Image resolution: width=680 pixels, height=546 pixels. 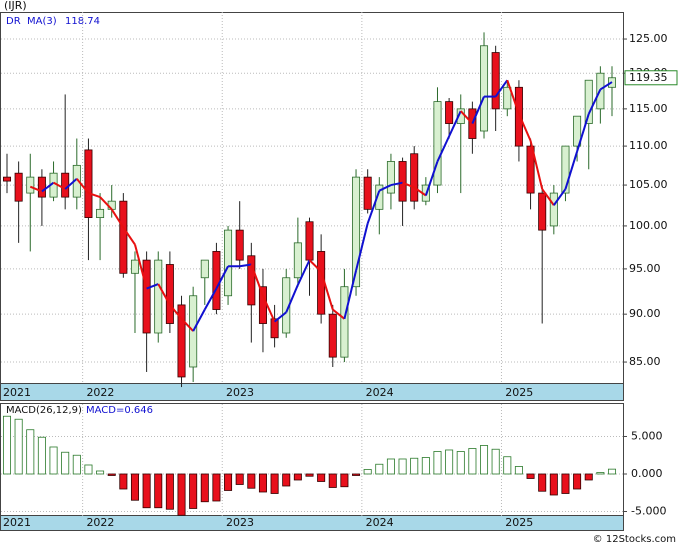 What do you see at coordinates (648, 77) in the screenshot?
I see `last-price-label: 119.35` at bounding box center [648, 77].